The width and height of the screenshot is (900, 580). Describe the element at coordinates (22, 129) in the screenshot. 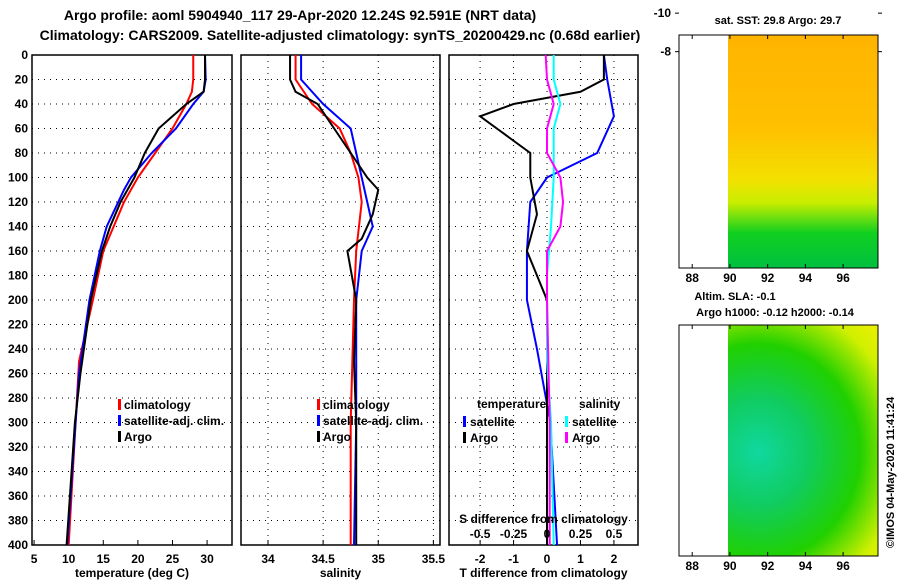

I see `y-tick-label: 60` at that location.